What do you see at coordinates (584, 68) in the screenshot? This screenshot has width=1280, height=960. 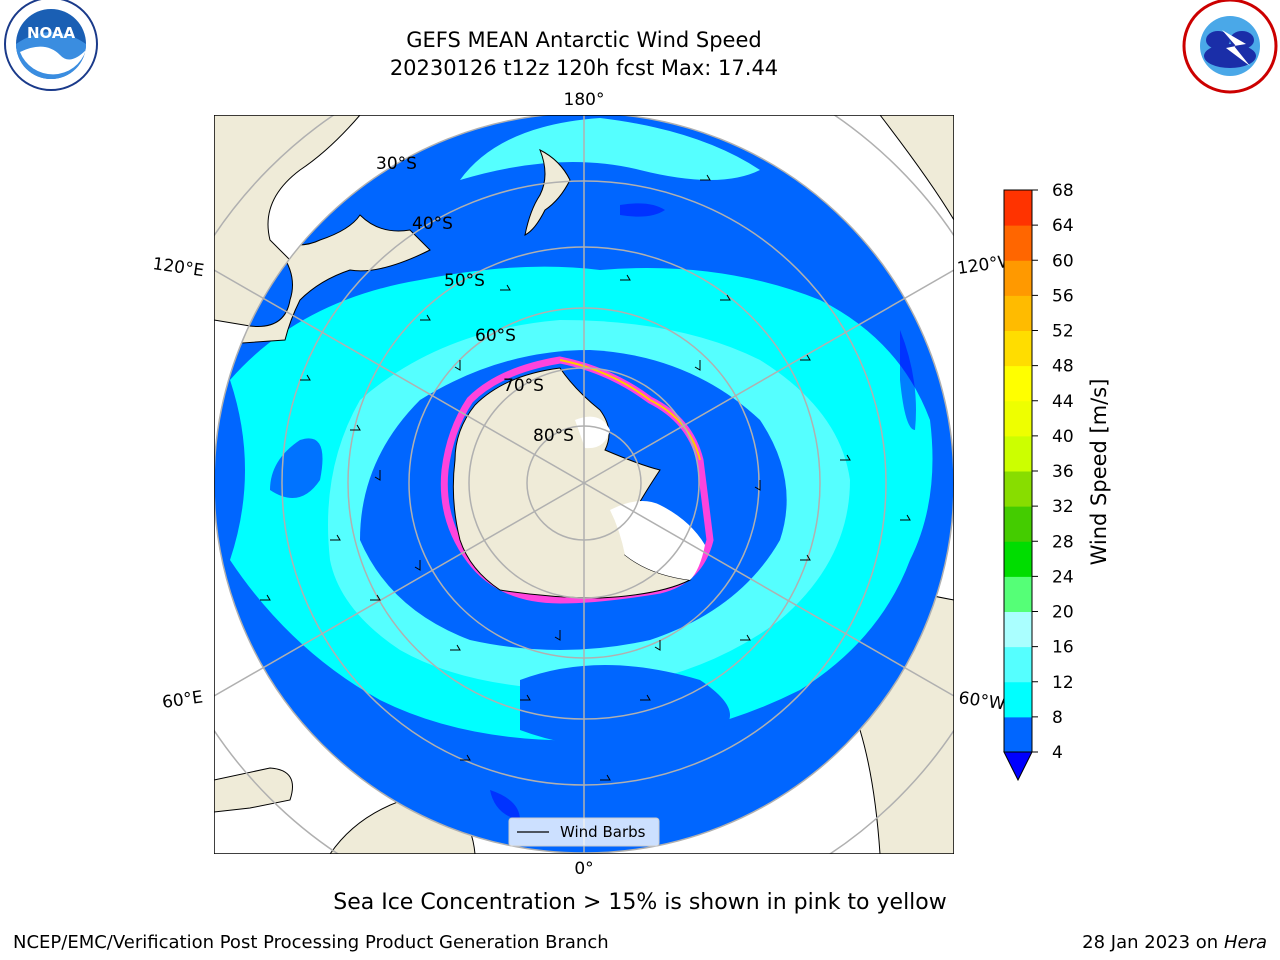 I see `map-subtitle: 20230126 t12z 120h fcst Max: 17.44` at bounding box center [584, 68].